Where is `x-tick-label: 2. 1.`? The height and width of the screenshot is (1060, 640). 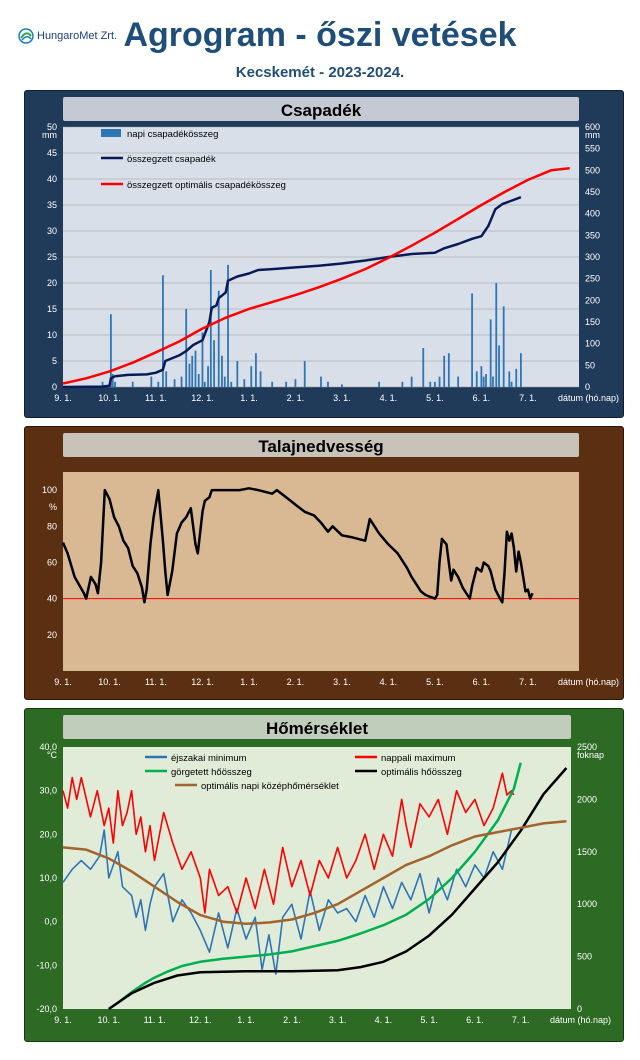
x-tick-label: 2. 1. is located at coordinates (296, 398).